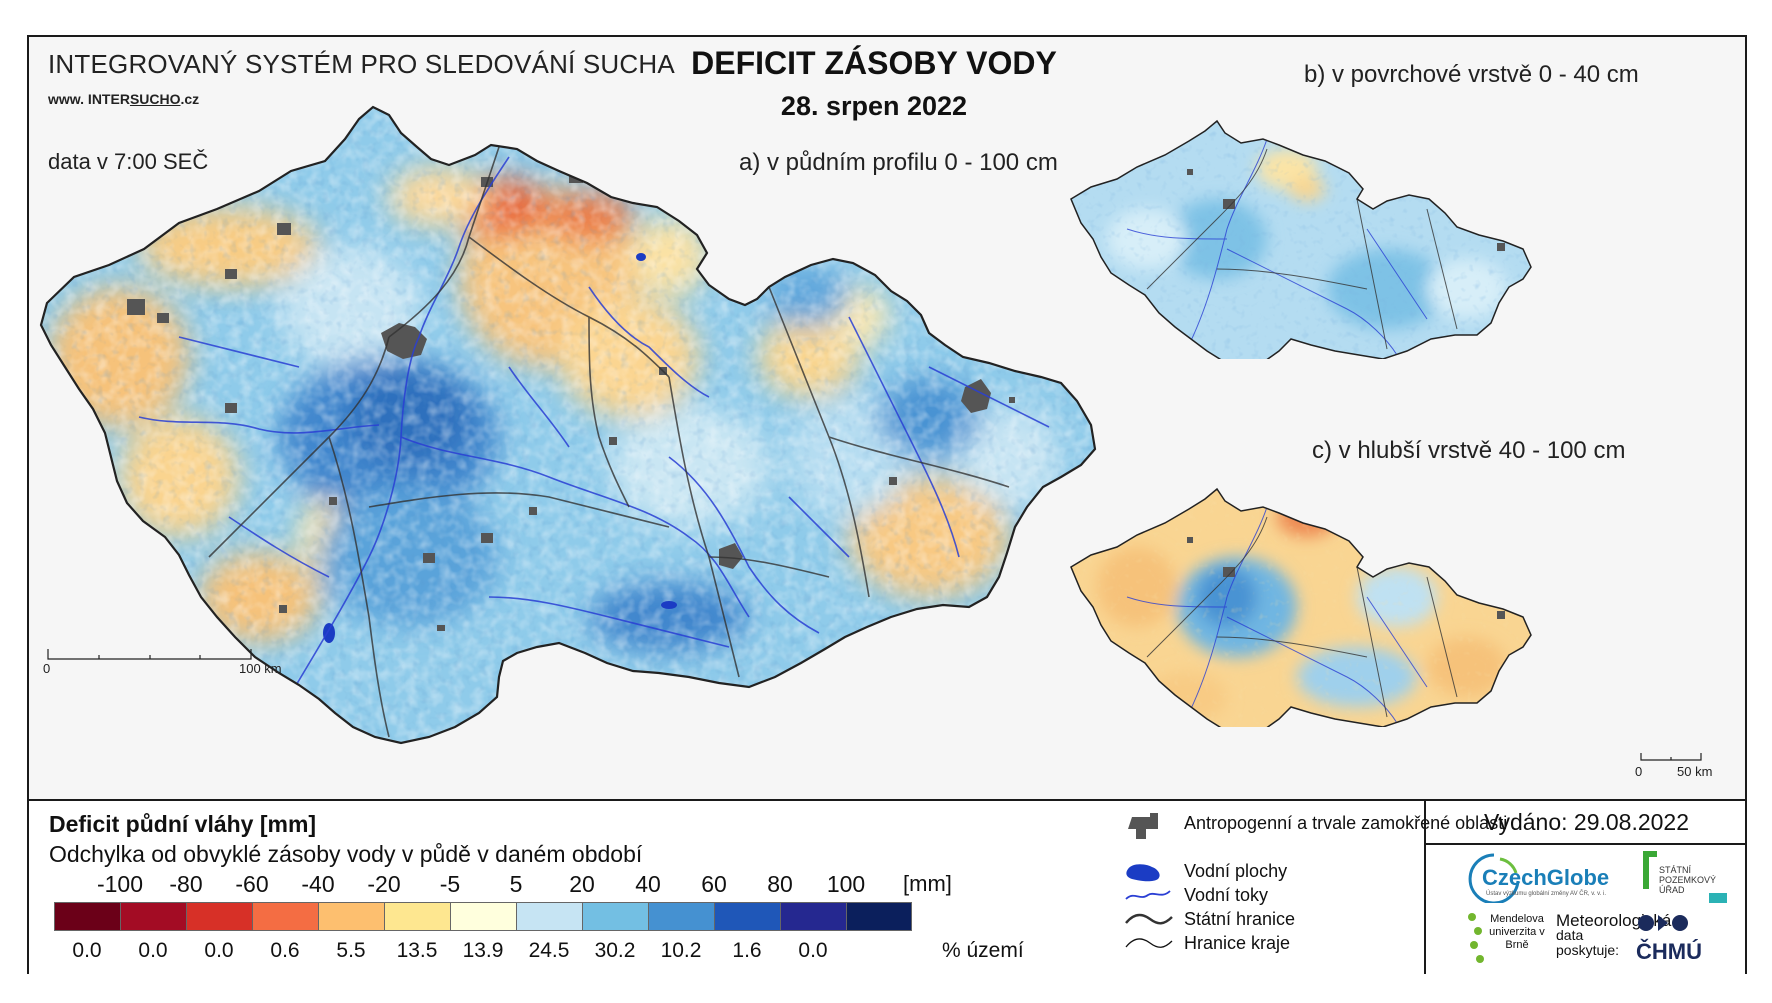 The image size is (1772, 1003). I want to click on area-percentage: 5.5, so click(351, 950).